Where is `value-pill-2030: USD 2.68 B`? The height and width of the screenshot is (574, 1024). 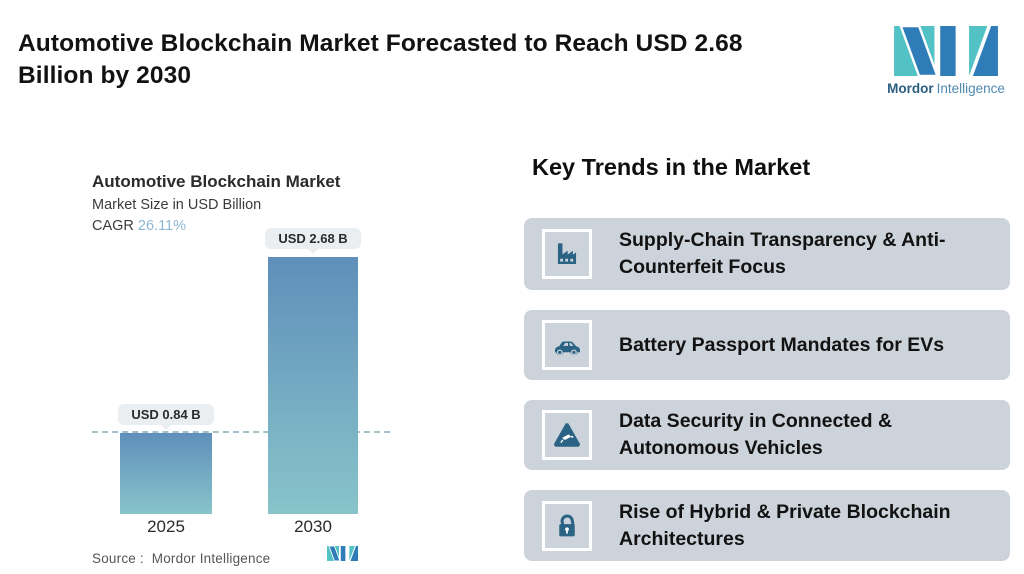 value-pill-2030: USD 2.68 B is located at coordinates (313, 241).